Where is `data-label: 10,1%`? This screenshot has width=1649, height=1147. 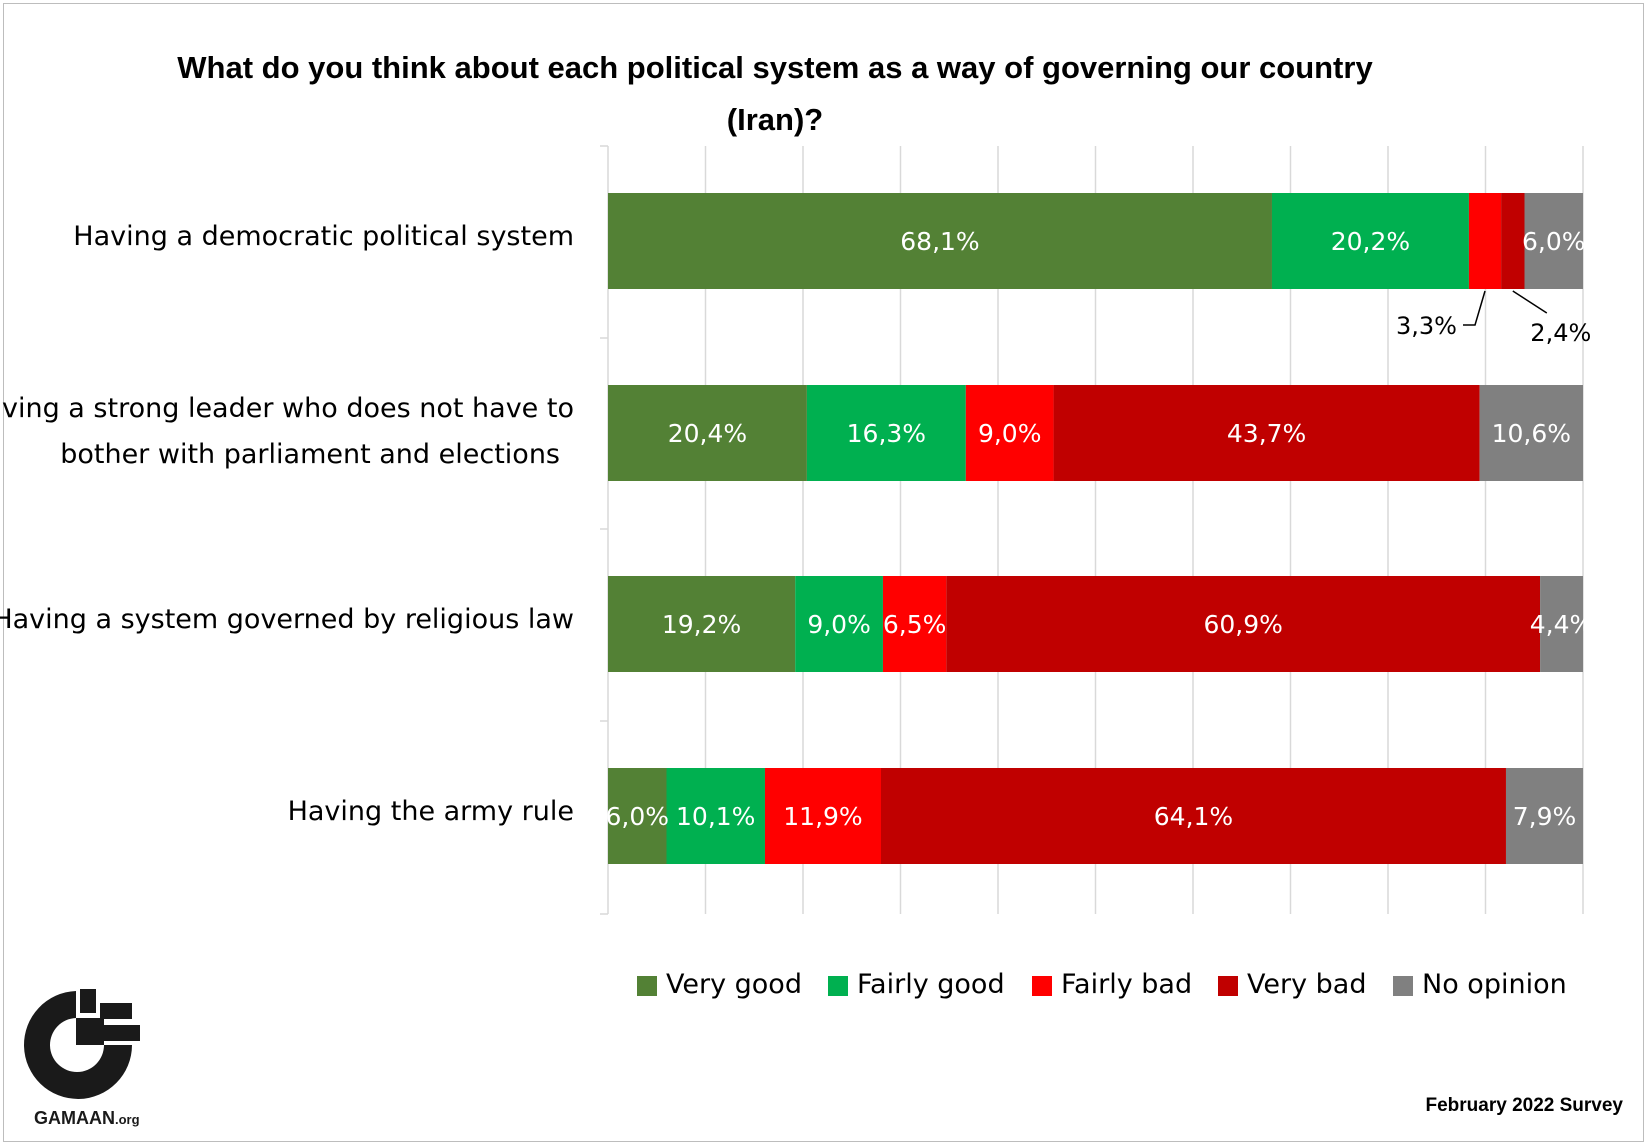 data-label: 10,1% is located at coordinates (715, 816).